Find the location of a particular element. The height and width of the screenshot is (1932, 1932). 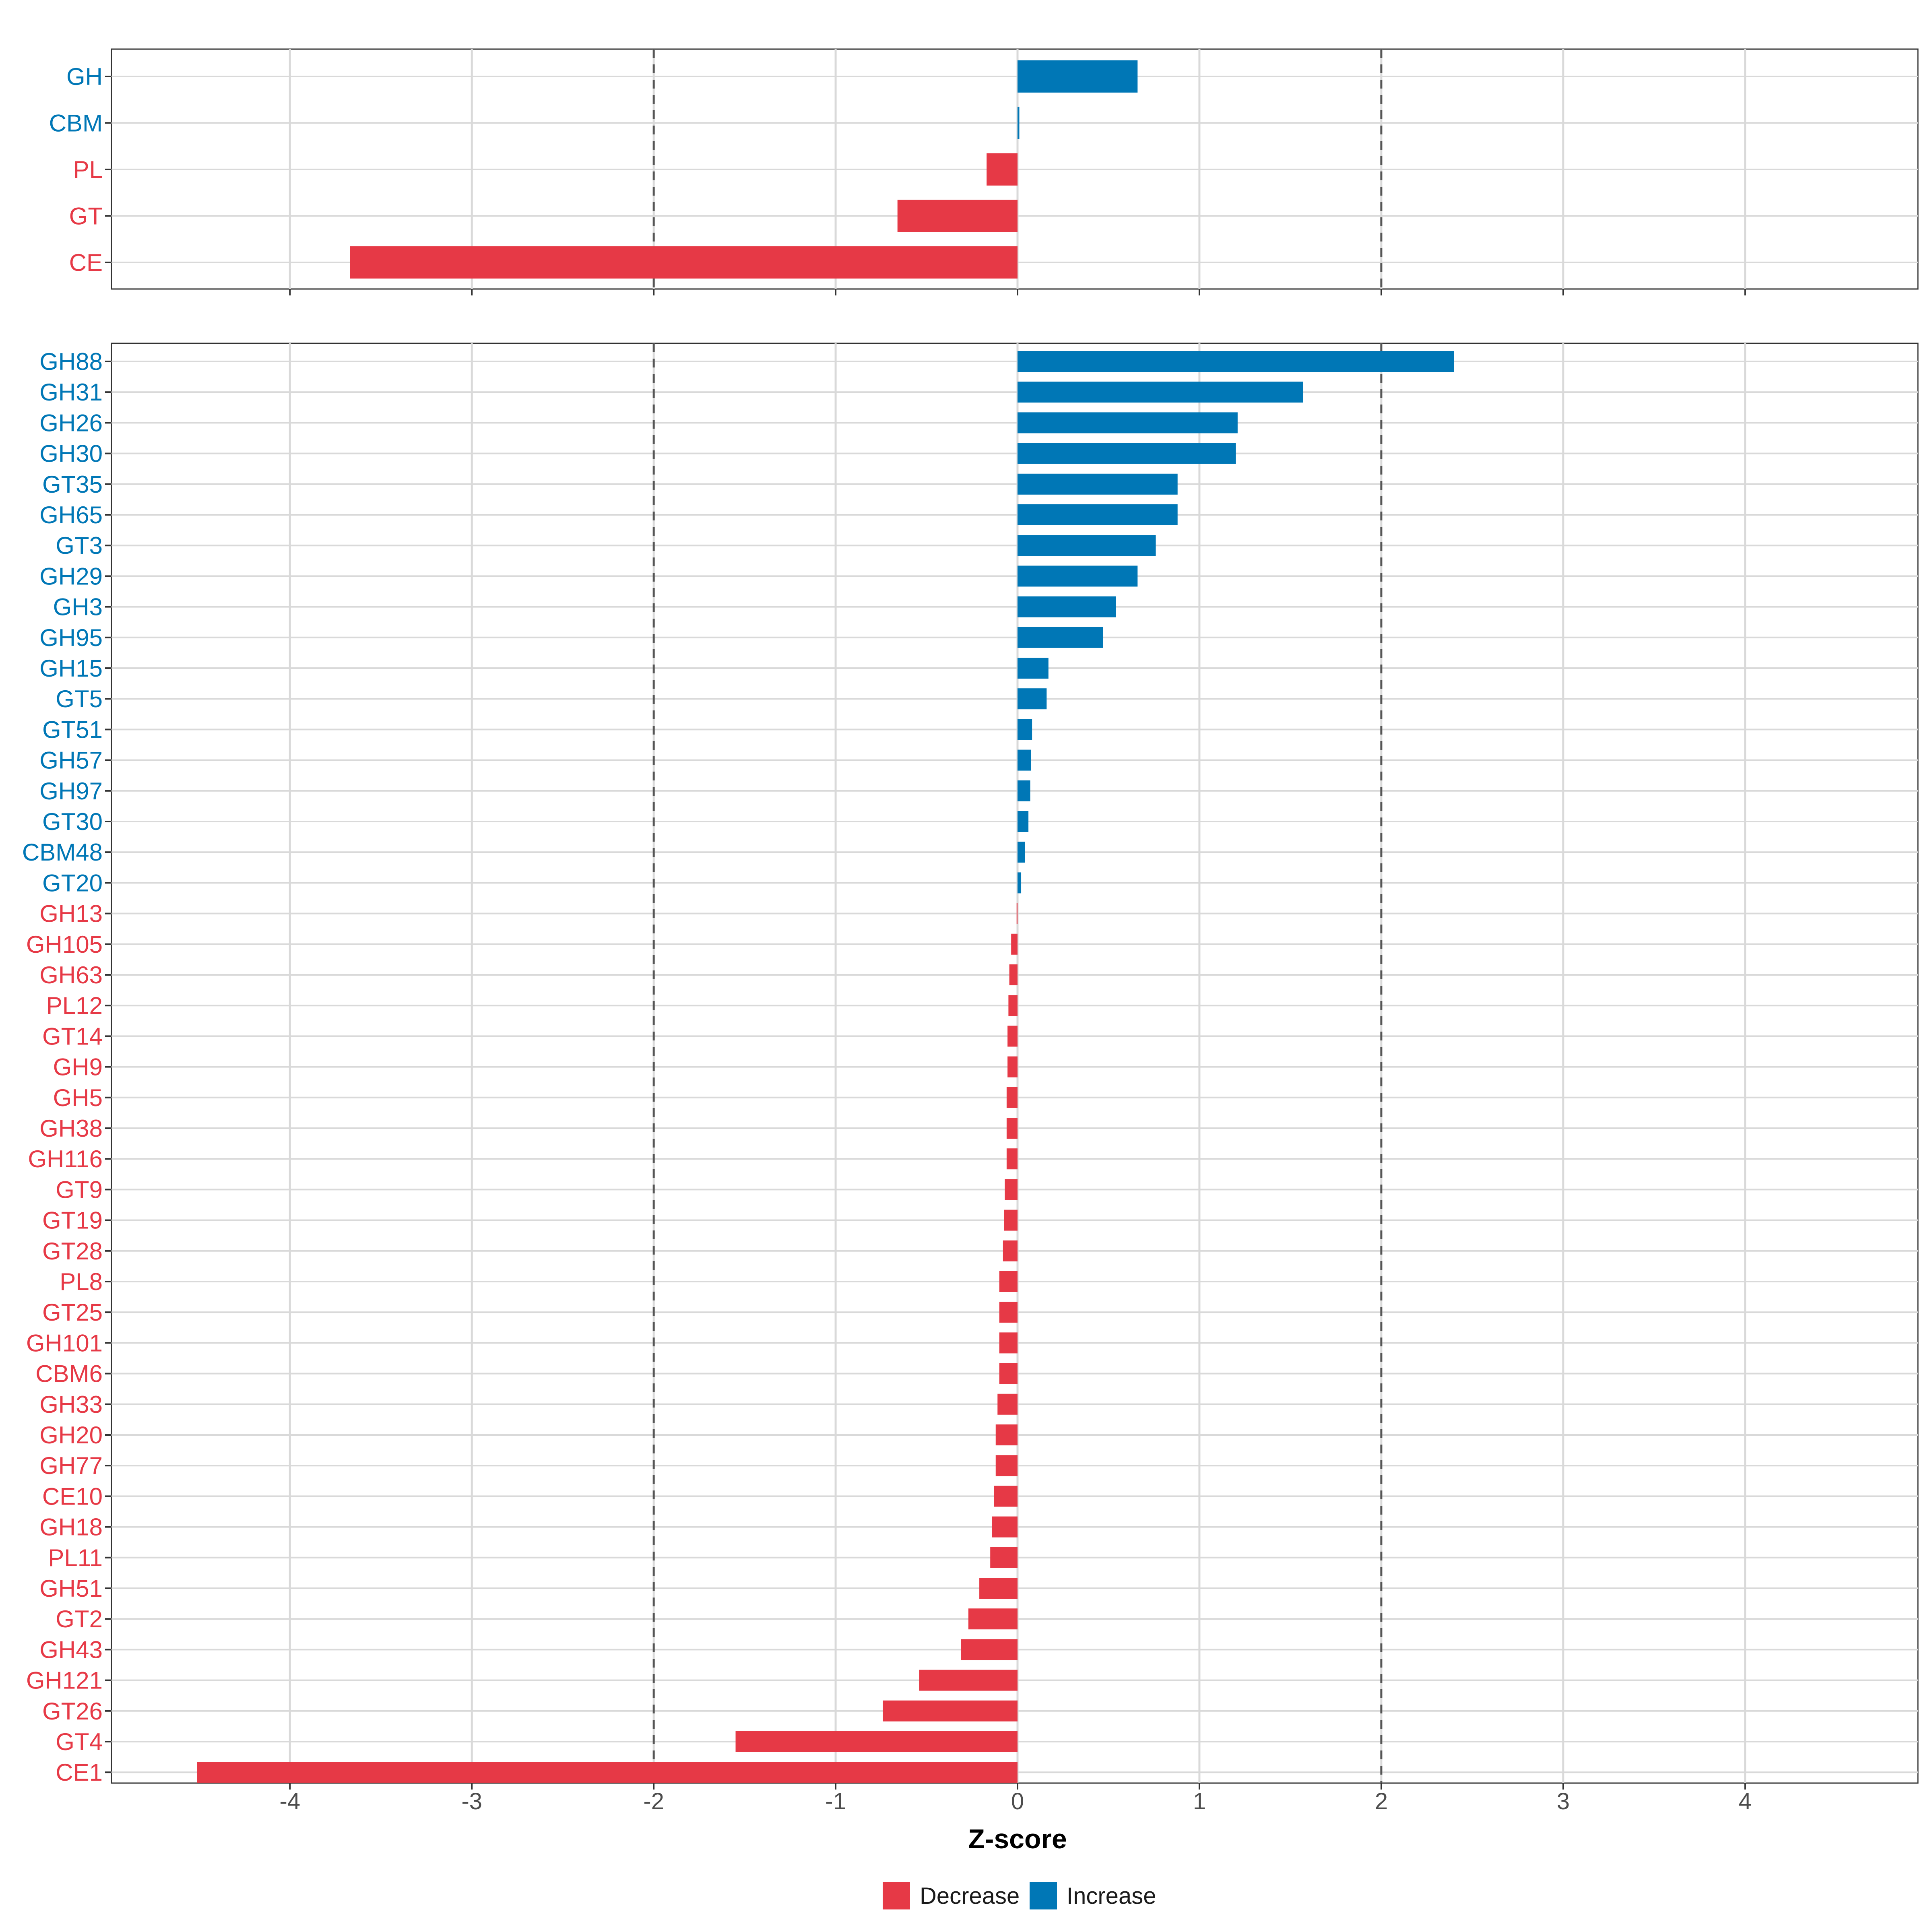

bar-gt35 is located at coordinates (1098, 484).